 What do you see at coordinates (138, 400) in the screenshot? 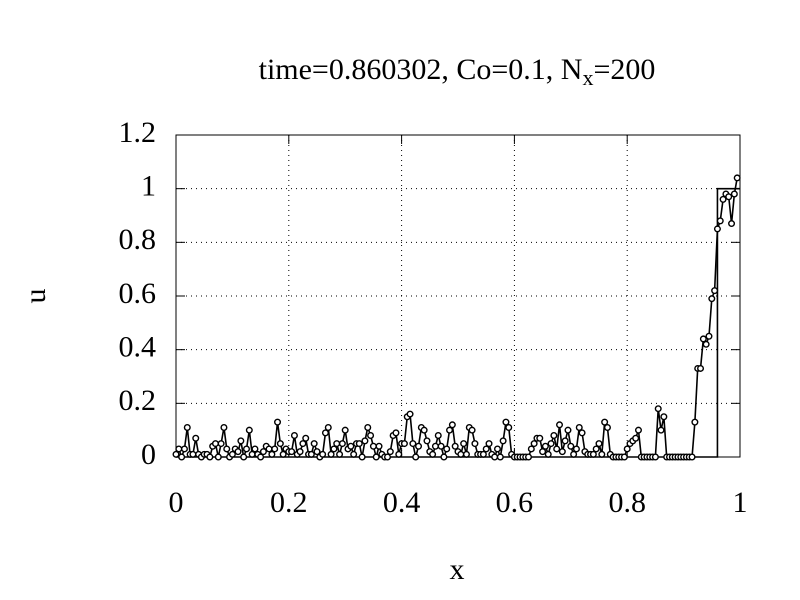
I see `y-tick-label: 0.2` at bounding box center [138, 400].